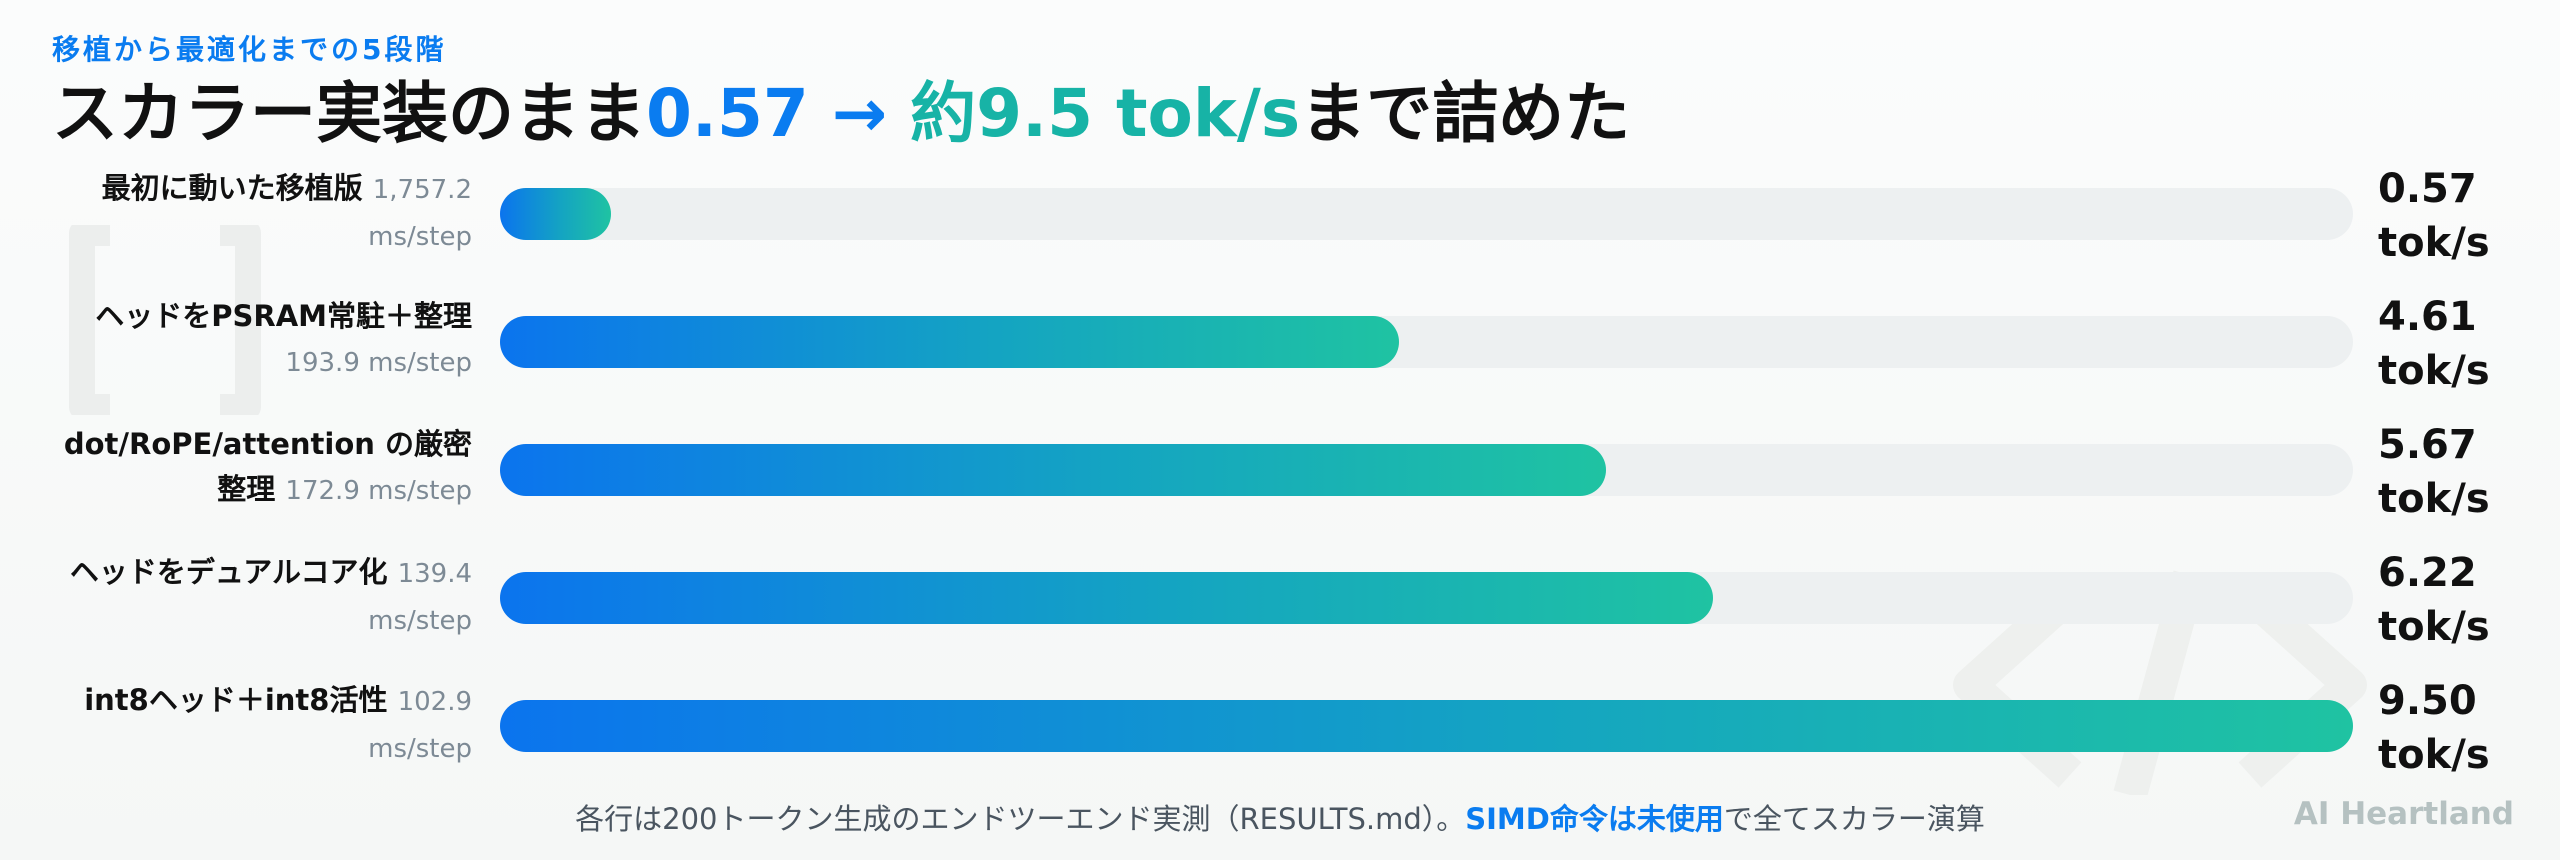 This screenshot has width=2560, height=860. Describe the element at coordinates (859, 113) in the screenshot. I see `headline-arrow: →` at that location.